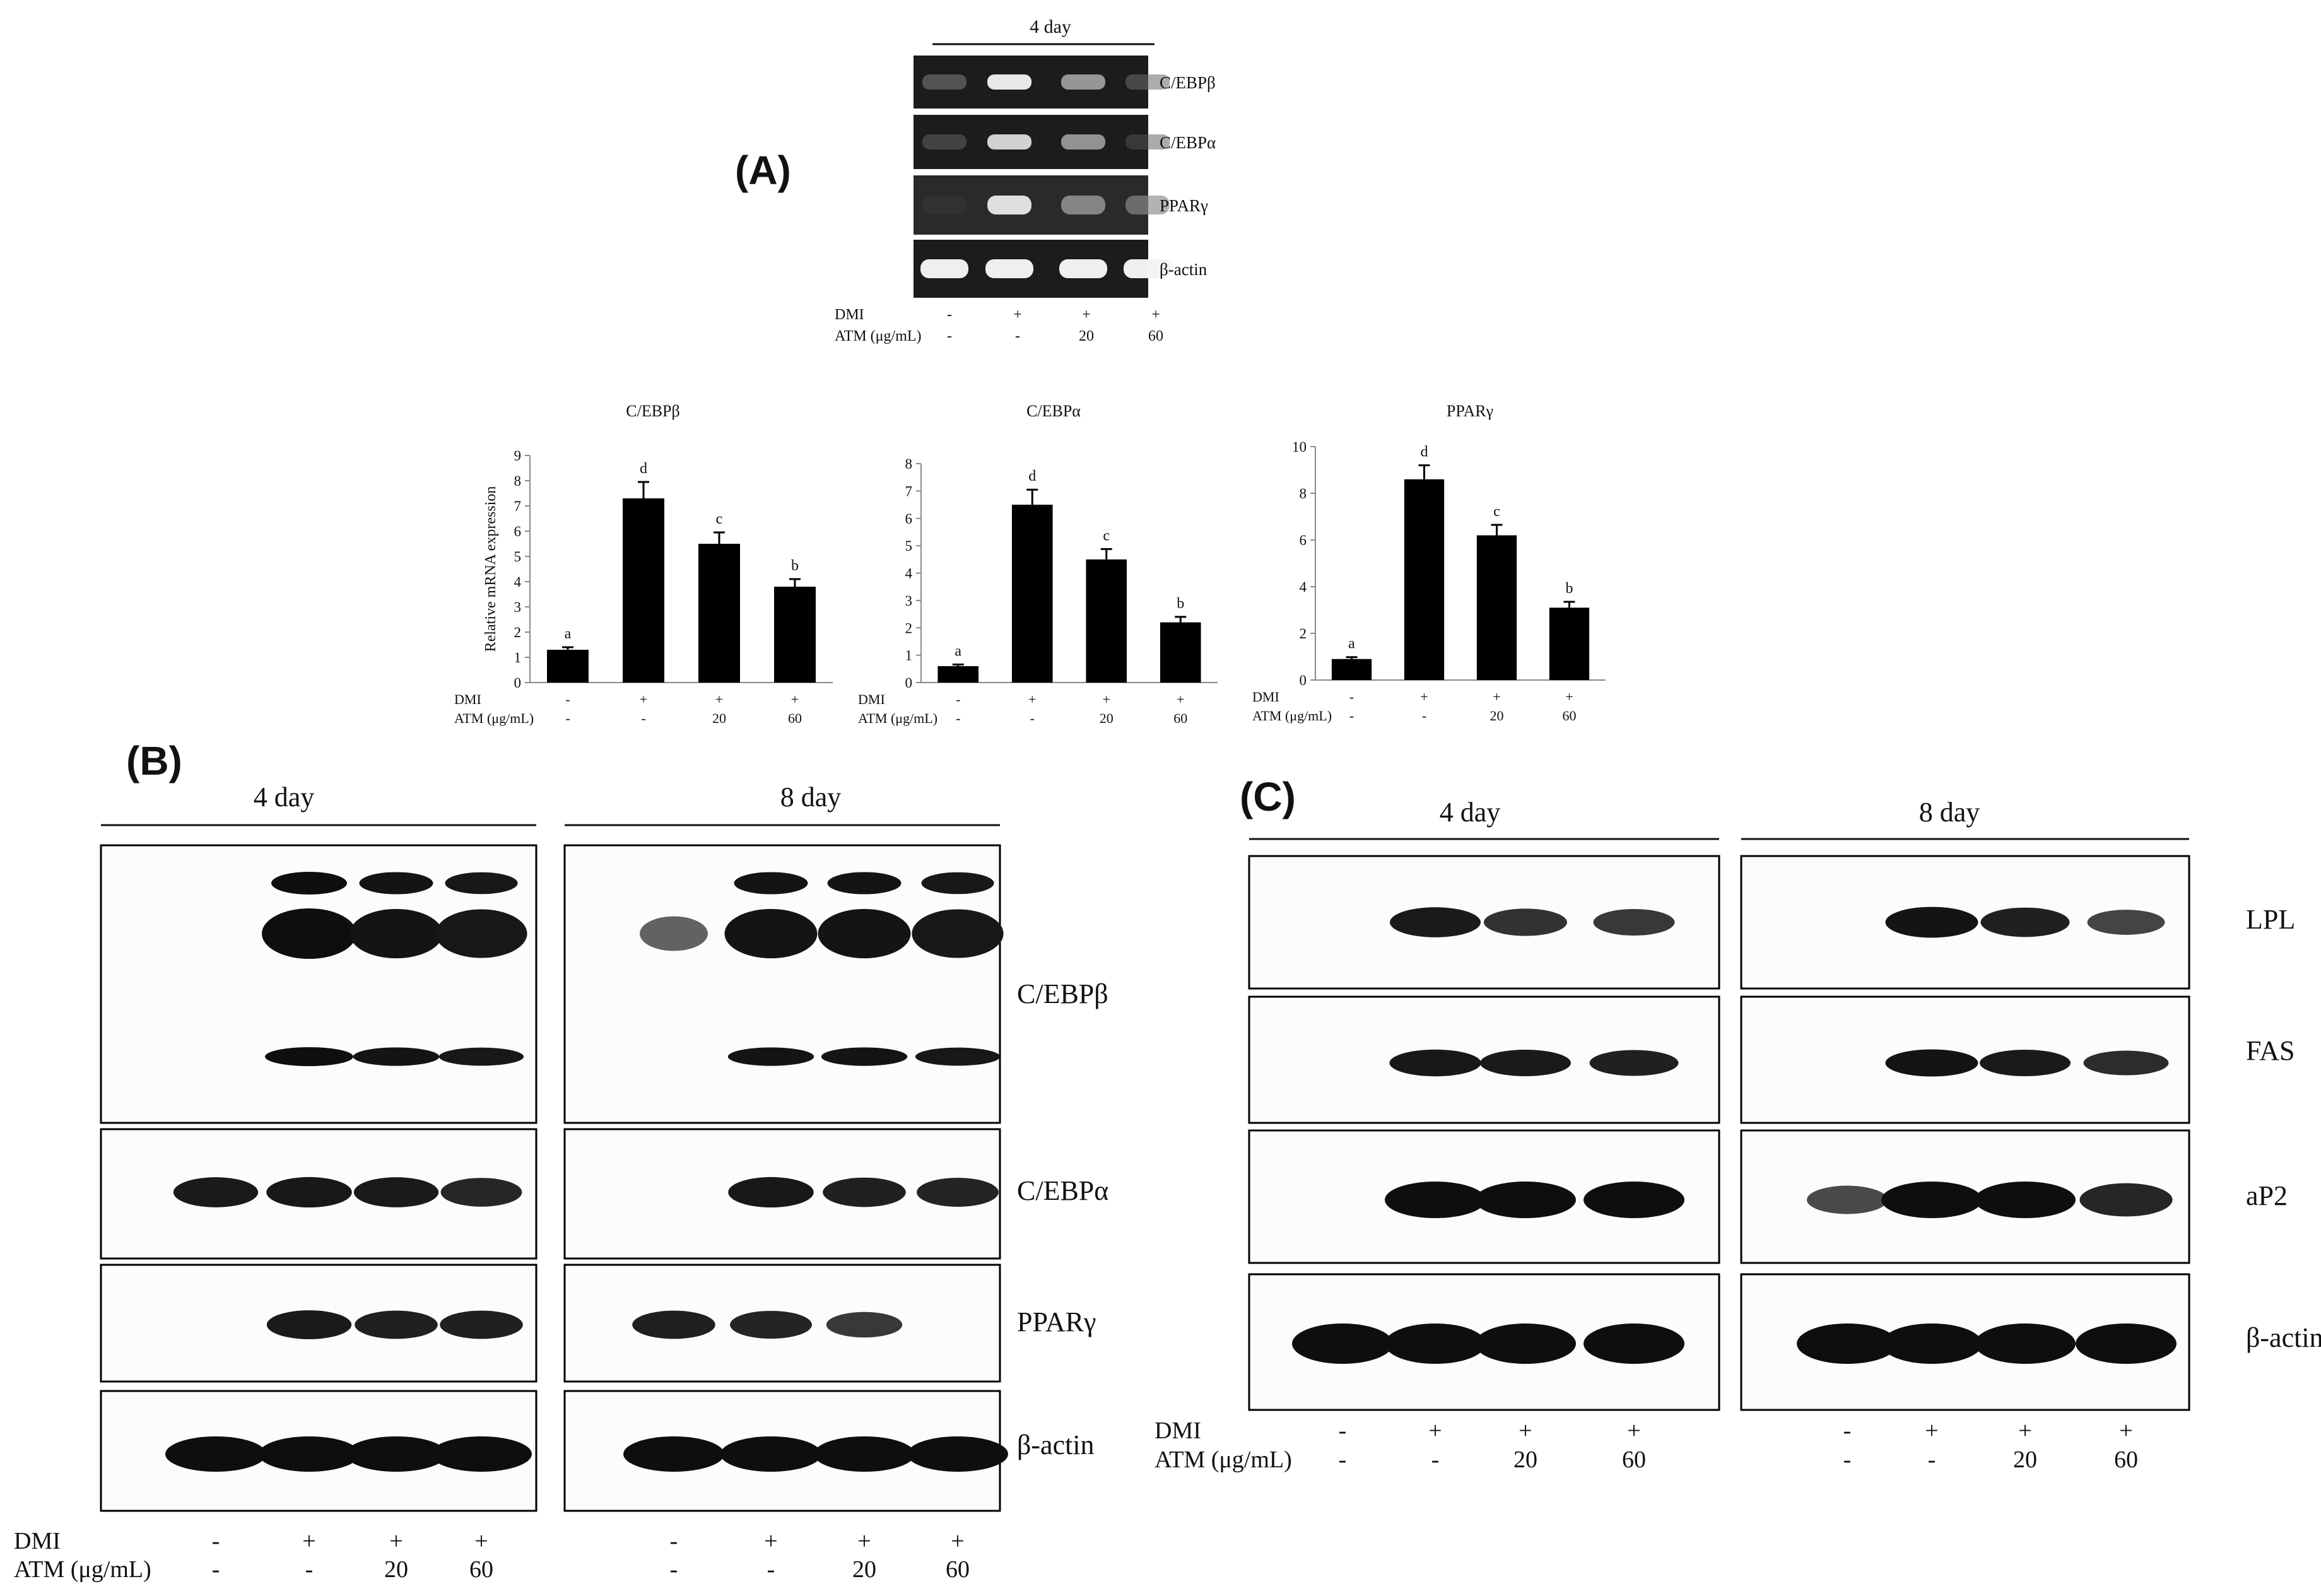 The height and width of the screenshot is (1596, 2321). I want to click on gel-row-label: β-actin, so click(1184, 270).